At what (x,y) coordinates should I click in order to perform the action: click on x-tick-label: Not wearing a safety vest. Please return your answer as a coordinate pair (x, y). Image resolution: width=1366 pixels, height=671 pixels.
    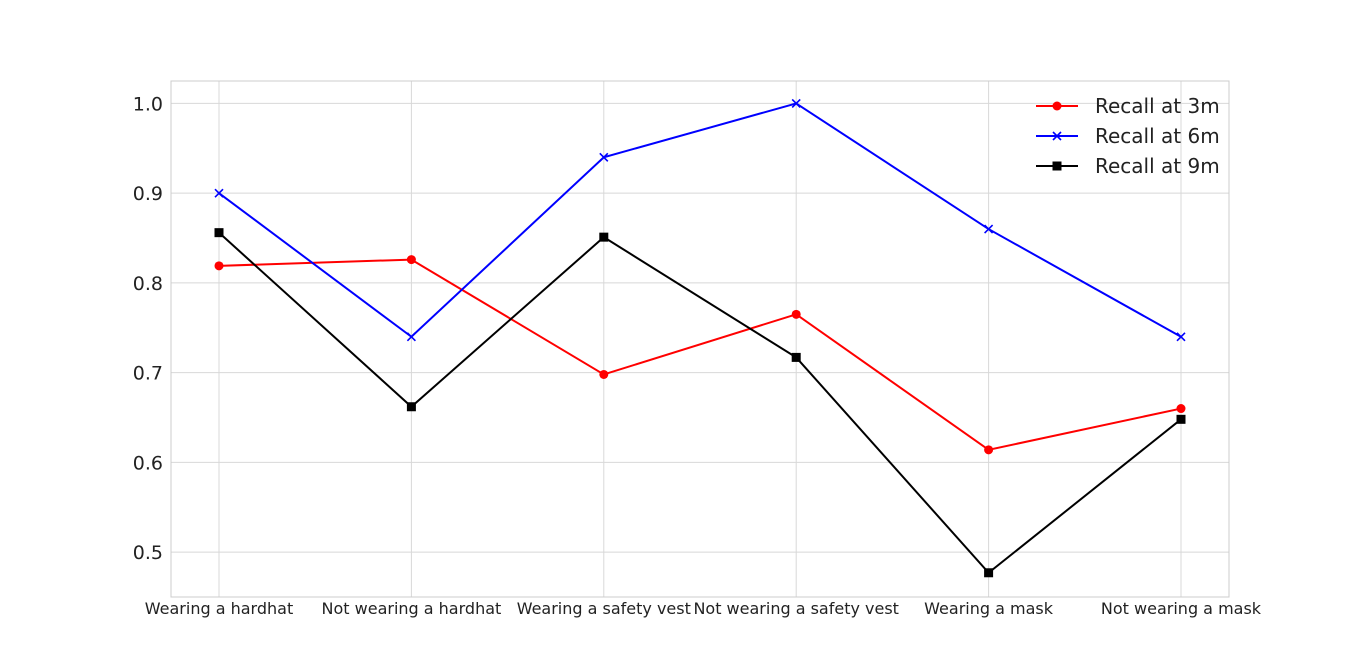
    Looking at the image, I should click on (796, 608).